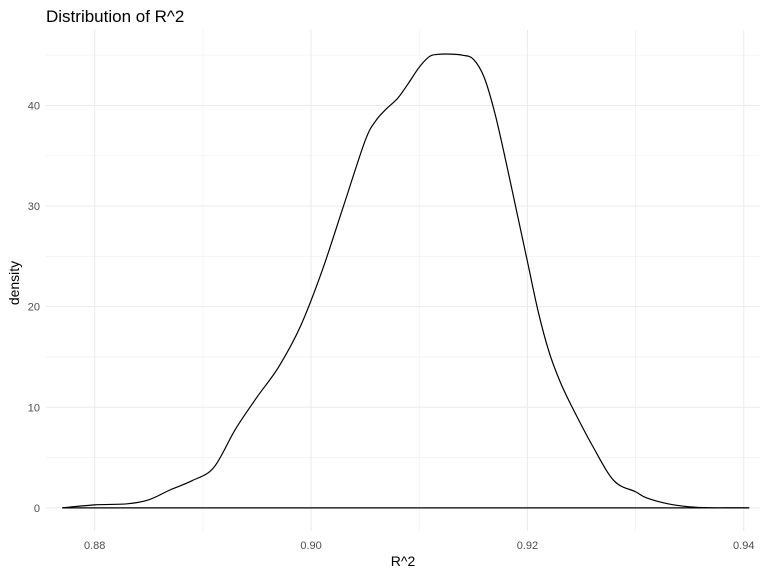 This screenshot has height=576, width=768. I want to click on x-tick-label: 0.88, so click(94, 546).